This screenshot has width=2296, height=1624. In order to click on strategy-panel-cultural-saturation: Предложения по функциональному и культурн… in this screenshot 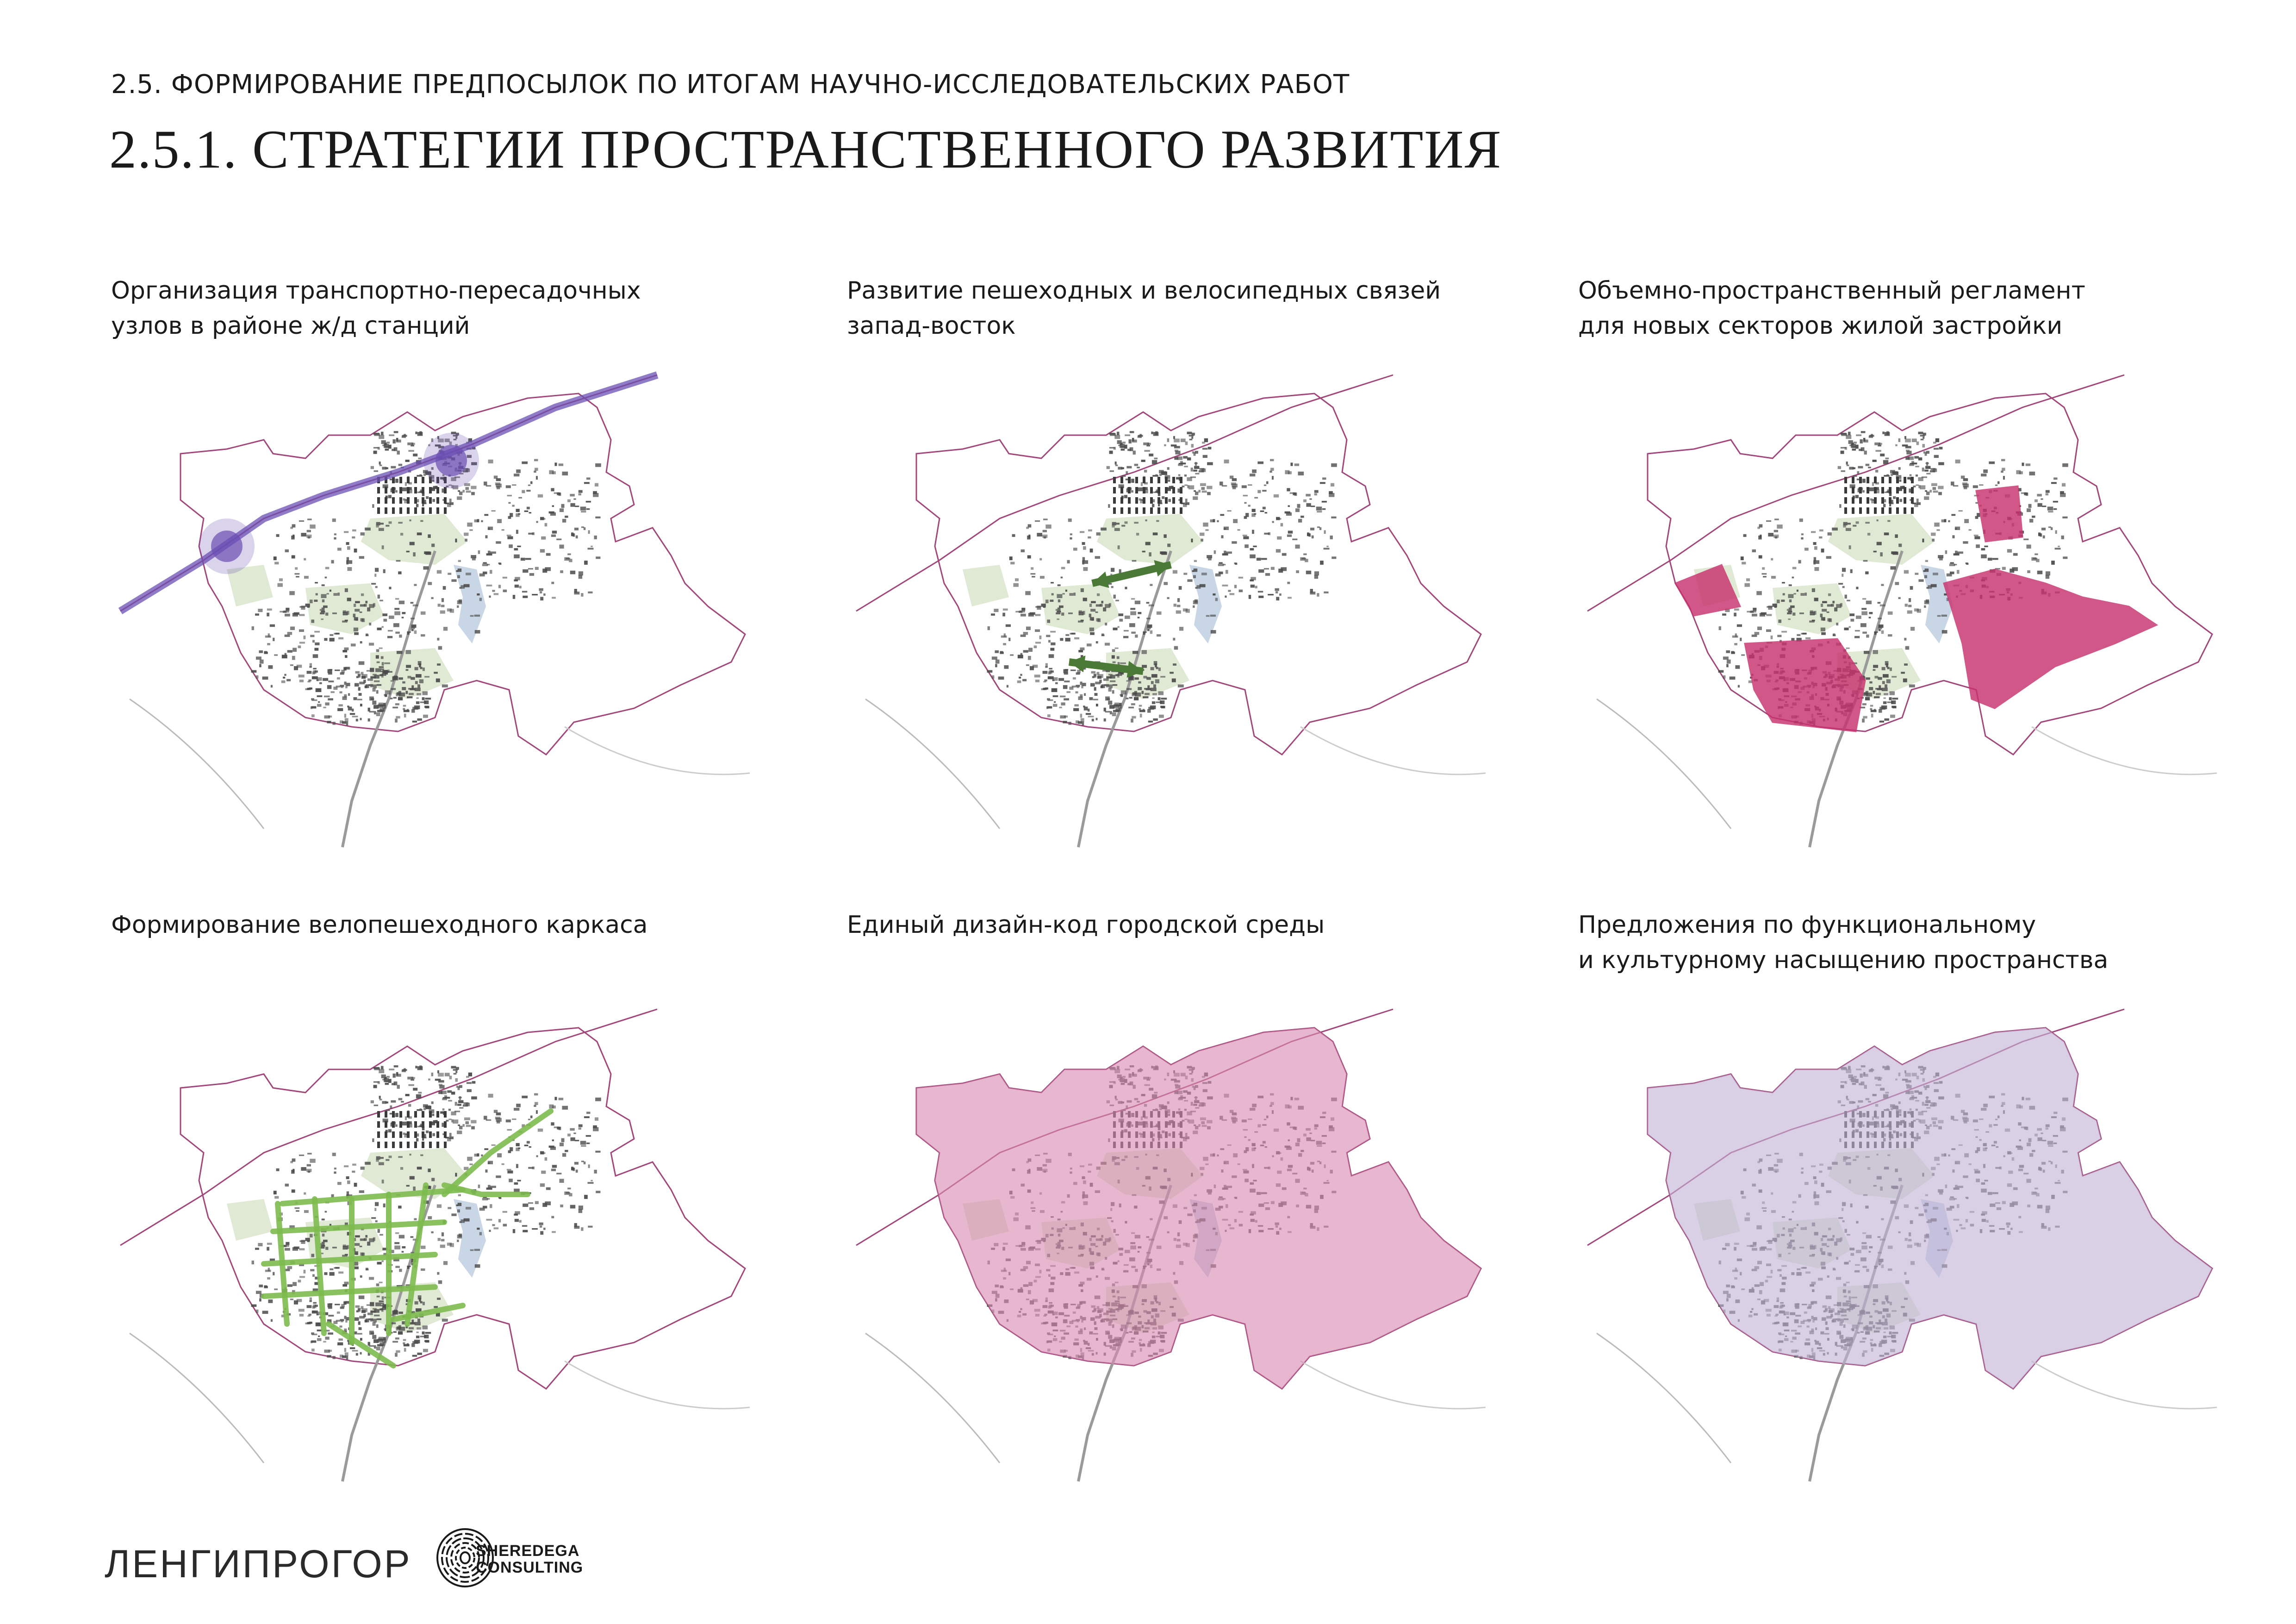, I will do `click(1934, 1208)`.